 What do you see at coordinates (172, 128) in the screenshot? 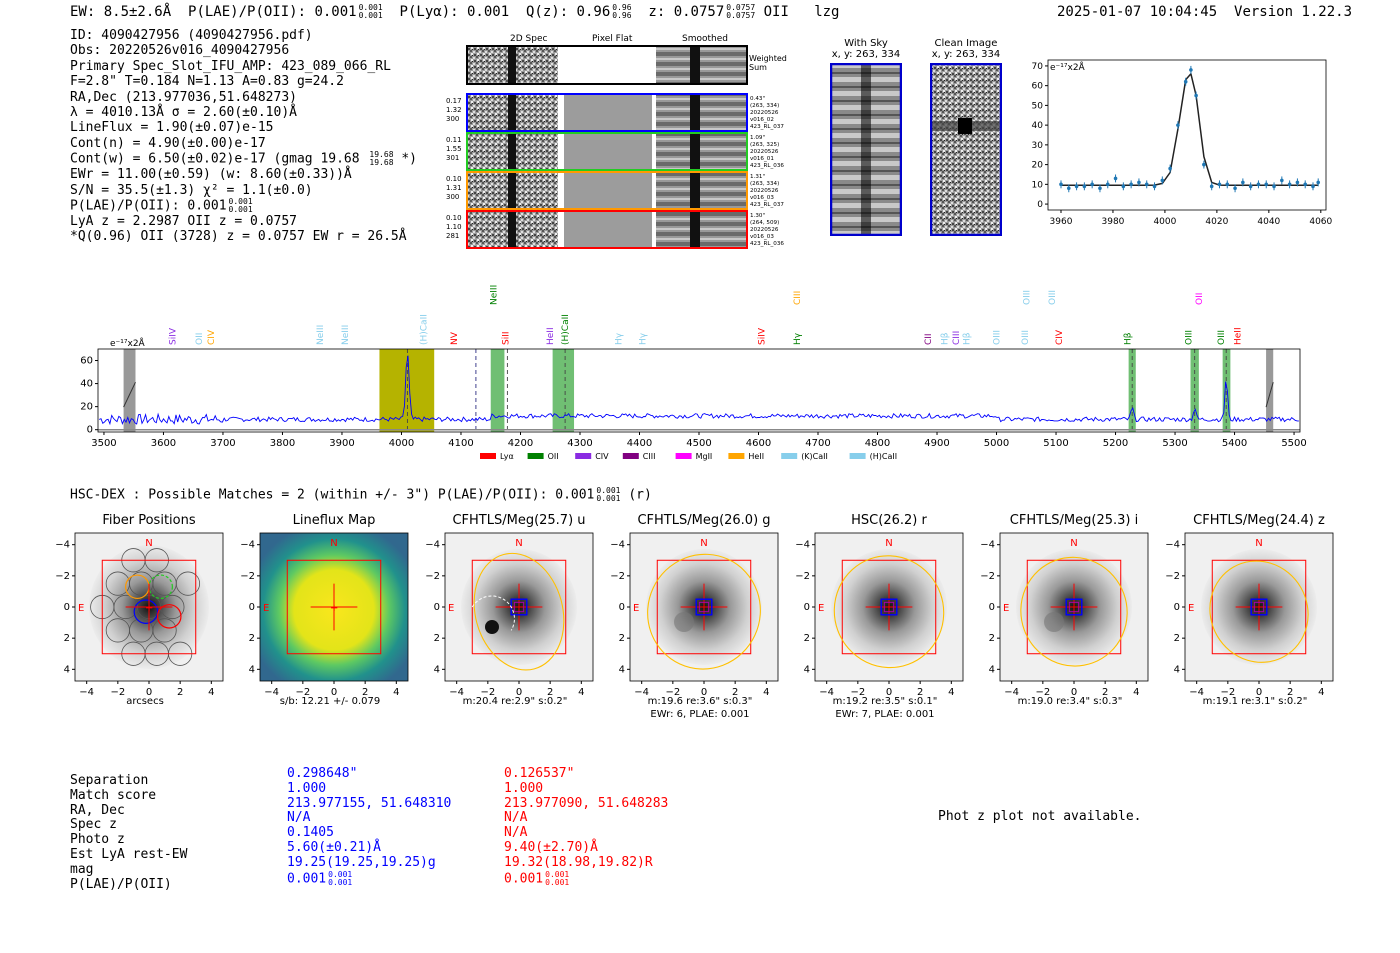
I see `info-line: LineFlux = 1.90(±0.07)e-15` at bounding box center [172, 128].